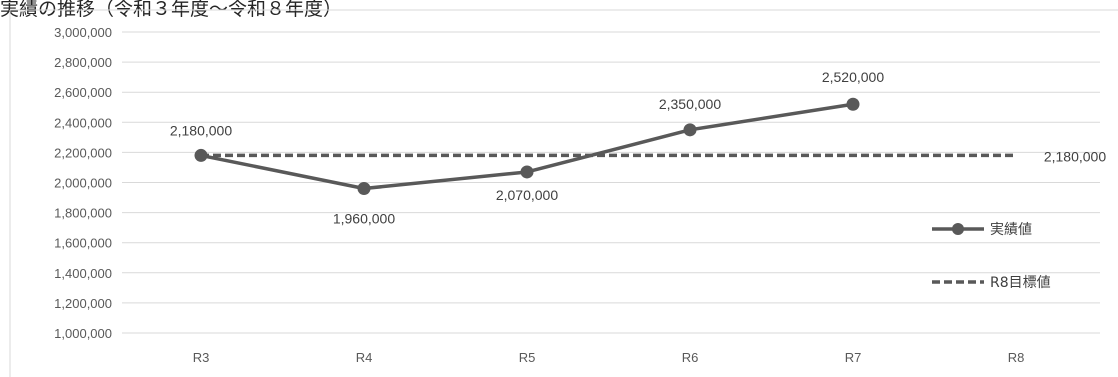 This screenshot has width=1118, height=377. Describe the element at coordinates (1075, 156) in the screenshot. I see `data-label-target: 2,180,000` at that location.